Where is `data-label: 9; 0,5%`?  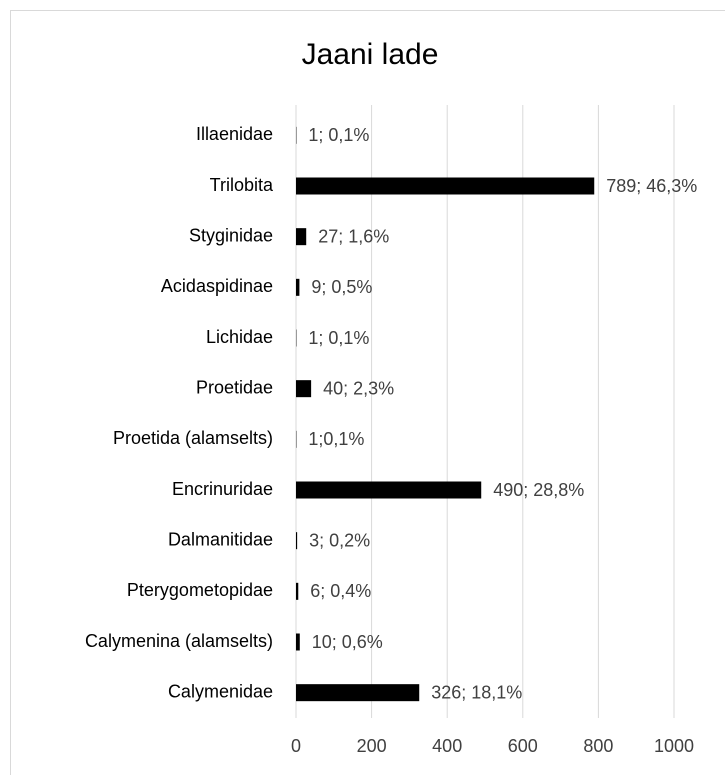
data-label: 9; 0,5% is located at coordinates (341, 287).